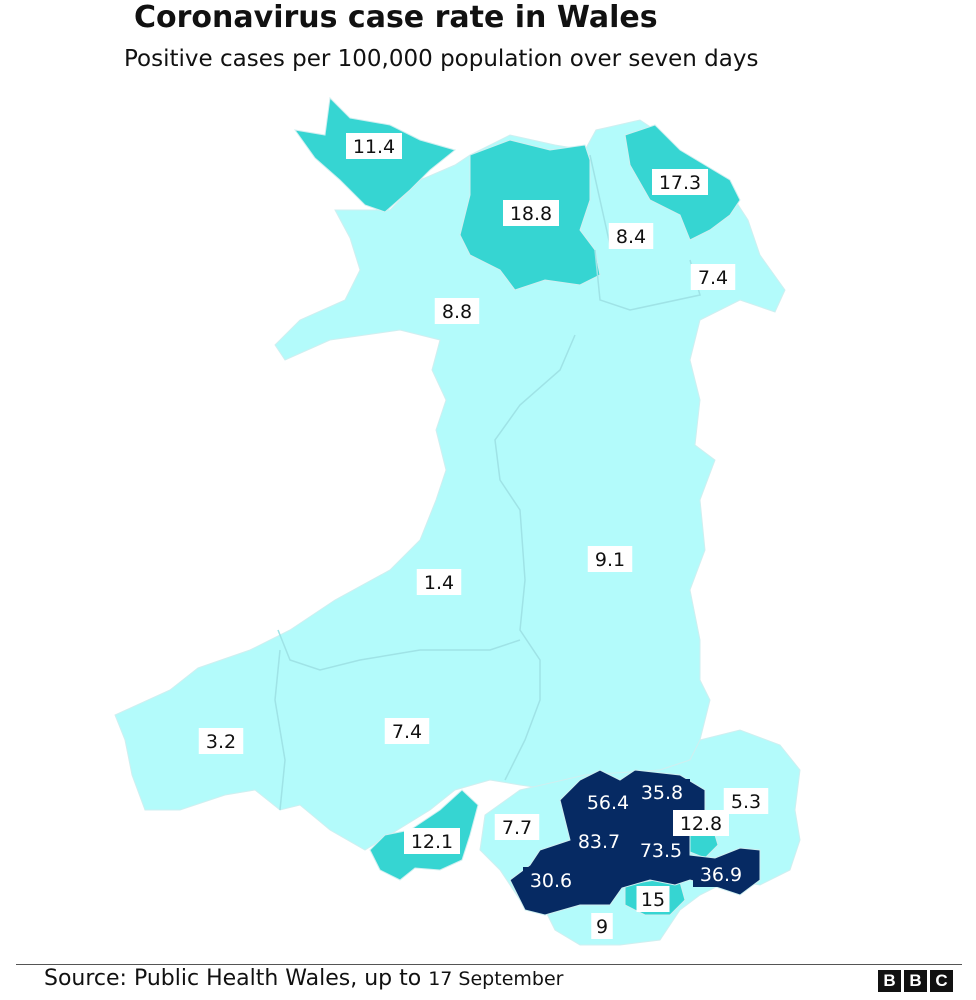 The image size is (976, 1000). Describe the element at coordinates (233, 978) in the screenshot. I see `source-prefix: Source: Public Health Wales, up to` at that location.